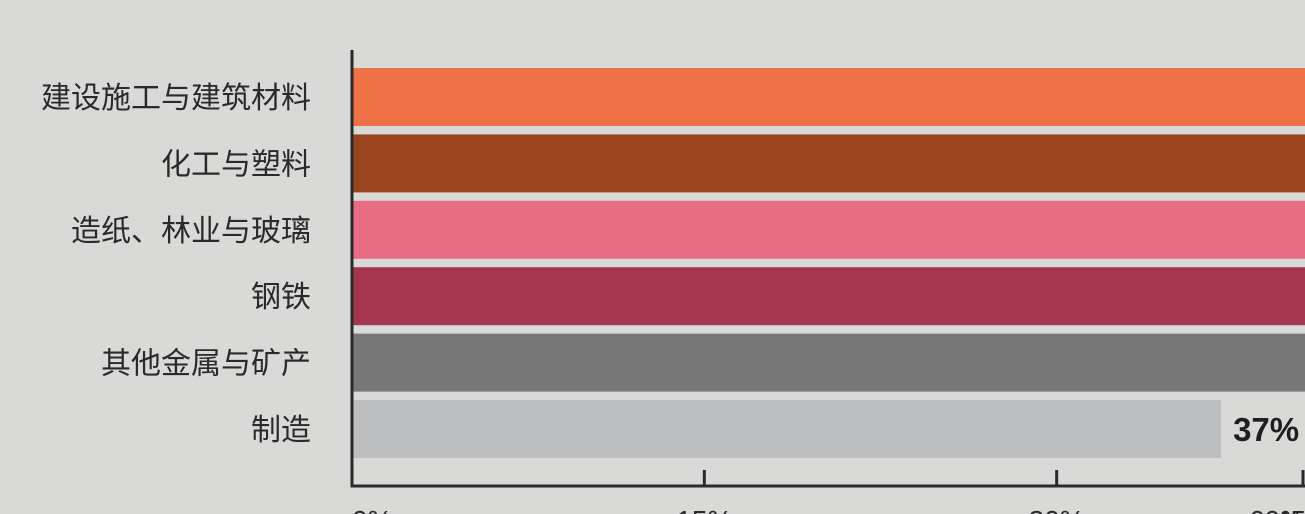  I want to click on x-tick-label-4: 45%, so click(1290, 509).